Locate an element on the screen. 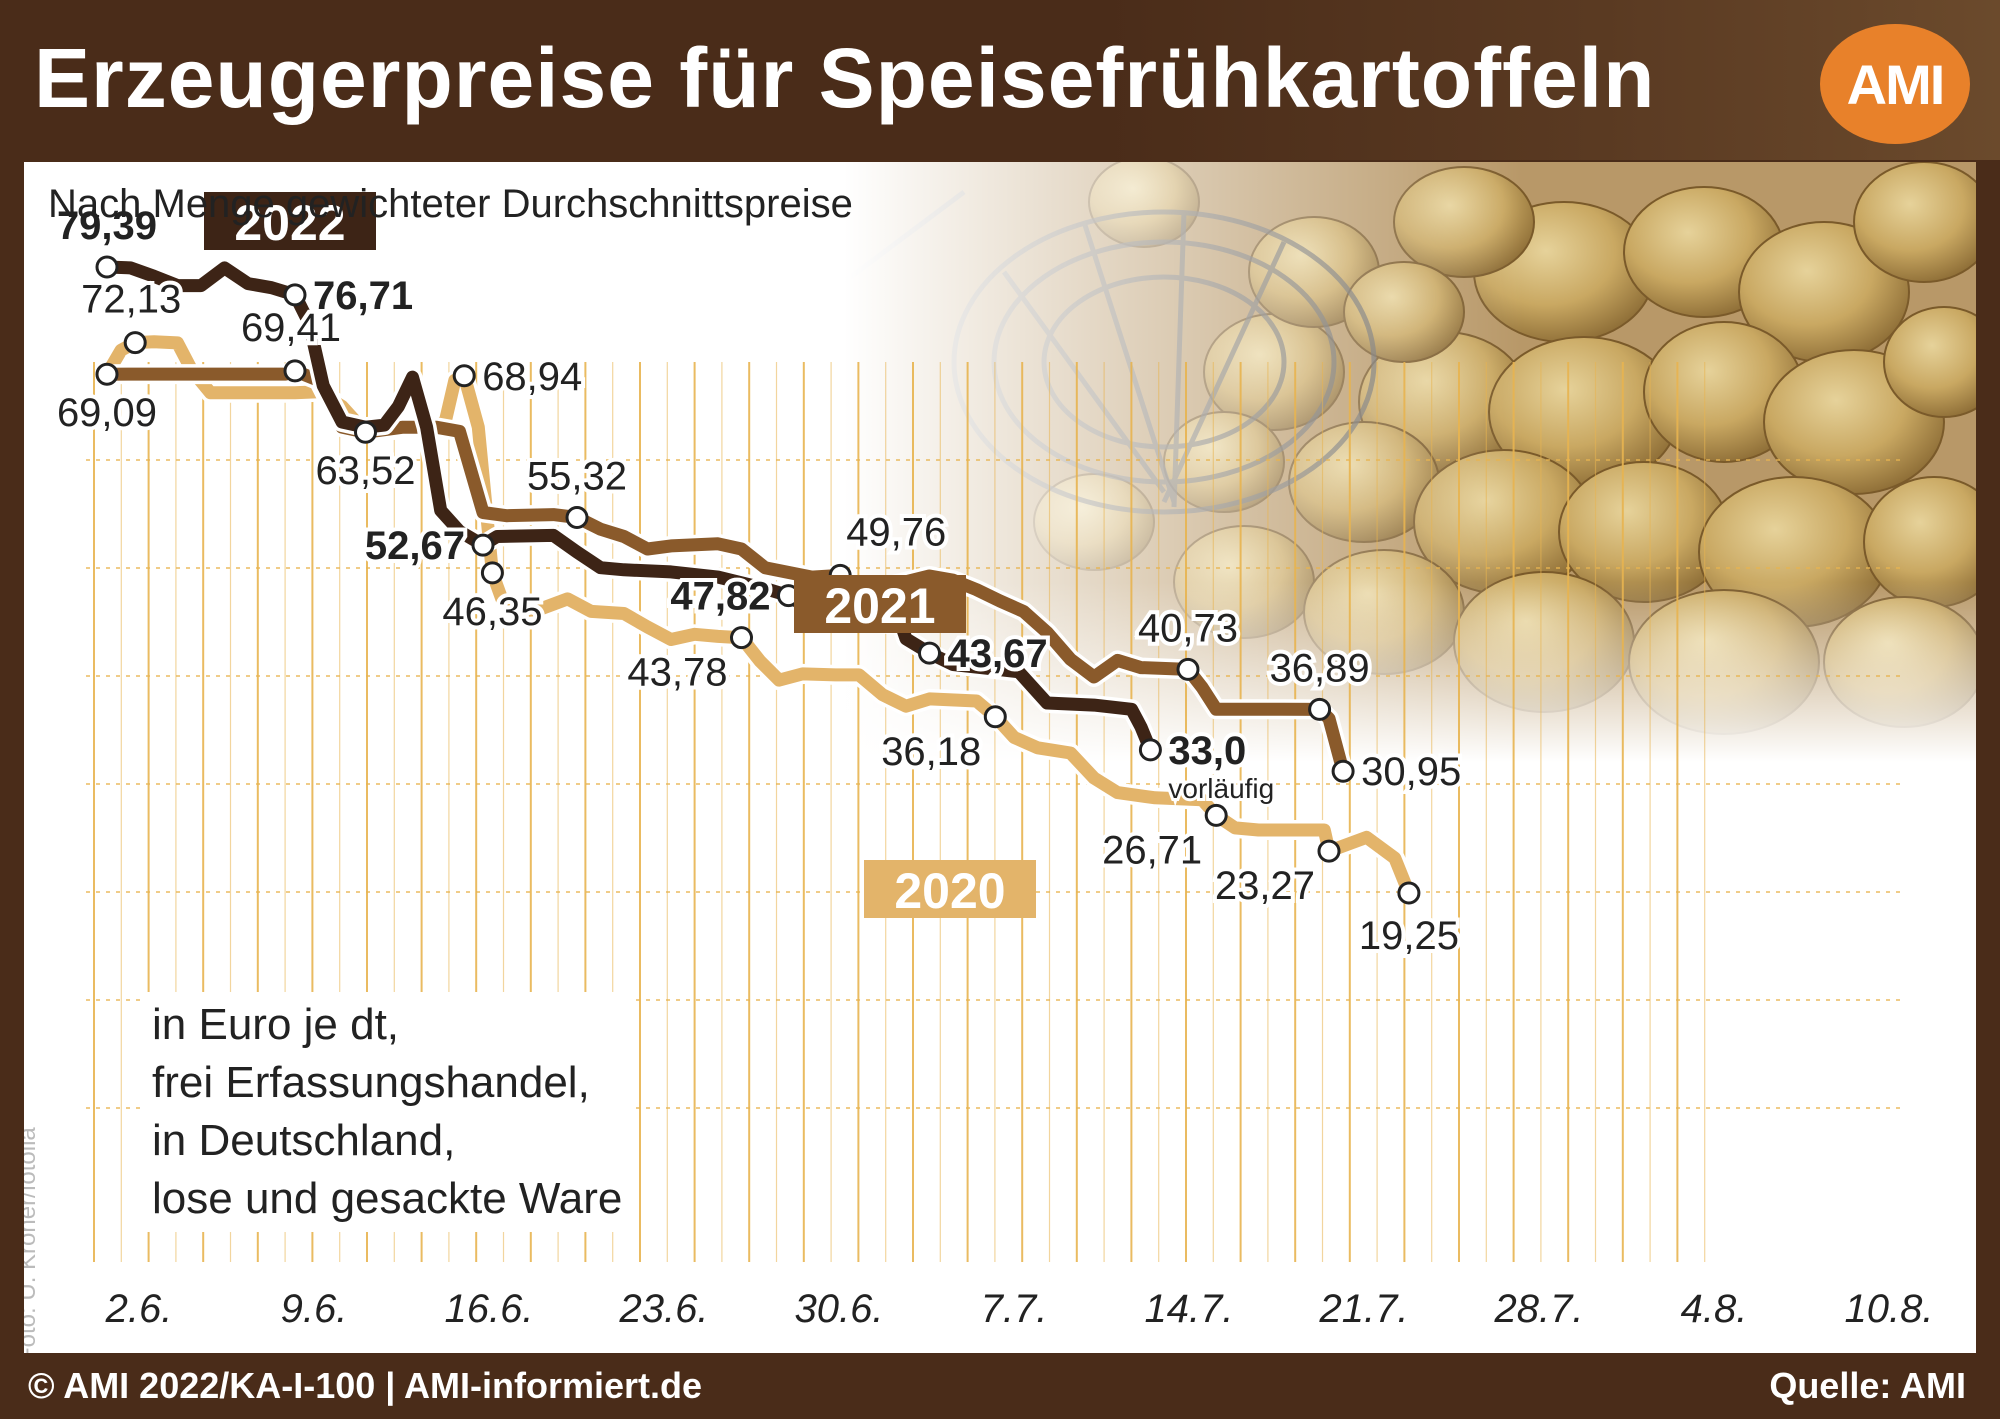 The image size is (2000, 1419). point-label-2021: 30,95 is located at coordinates (1411, 772).